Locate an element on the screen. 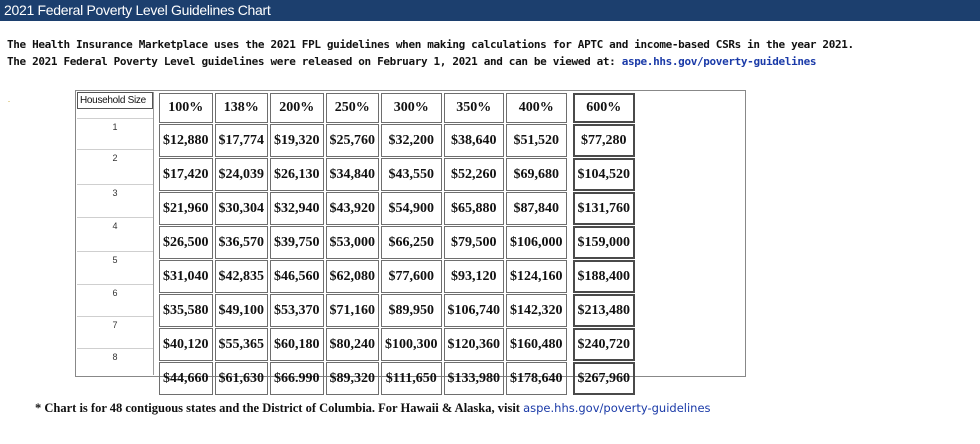  column-header: 600% is located at coordinates (604, 108).